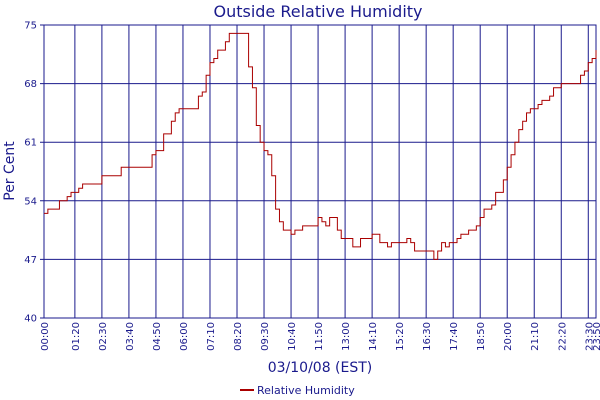 The image size is (600, 400). What do you see at coordinates (427, 336) in the screenshot?
I see `x-tick-label: 16:30` at bounding box center [427, 336].